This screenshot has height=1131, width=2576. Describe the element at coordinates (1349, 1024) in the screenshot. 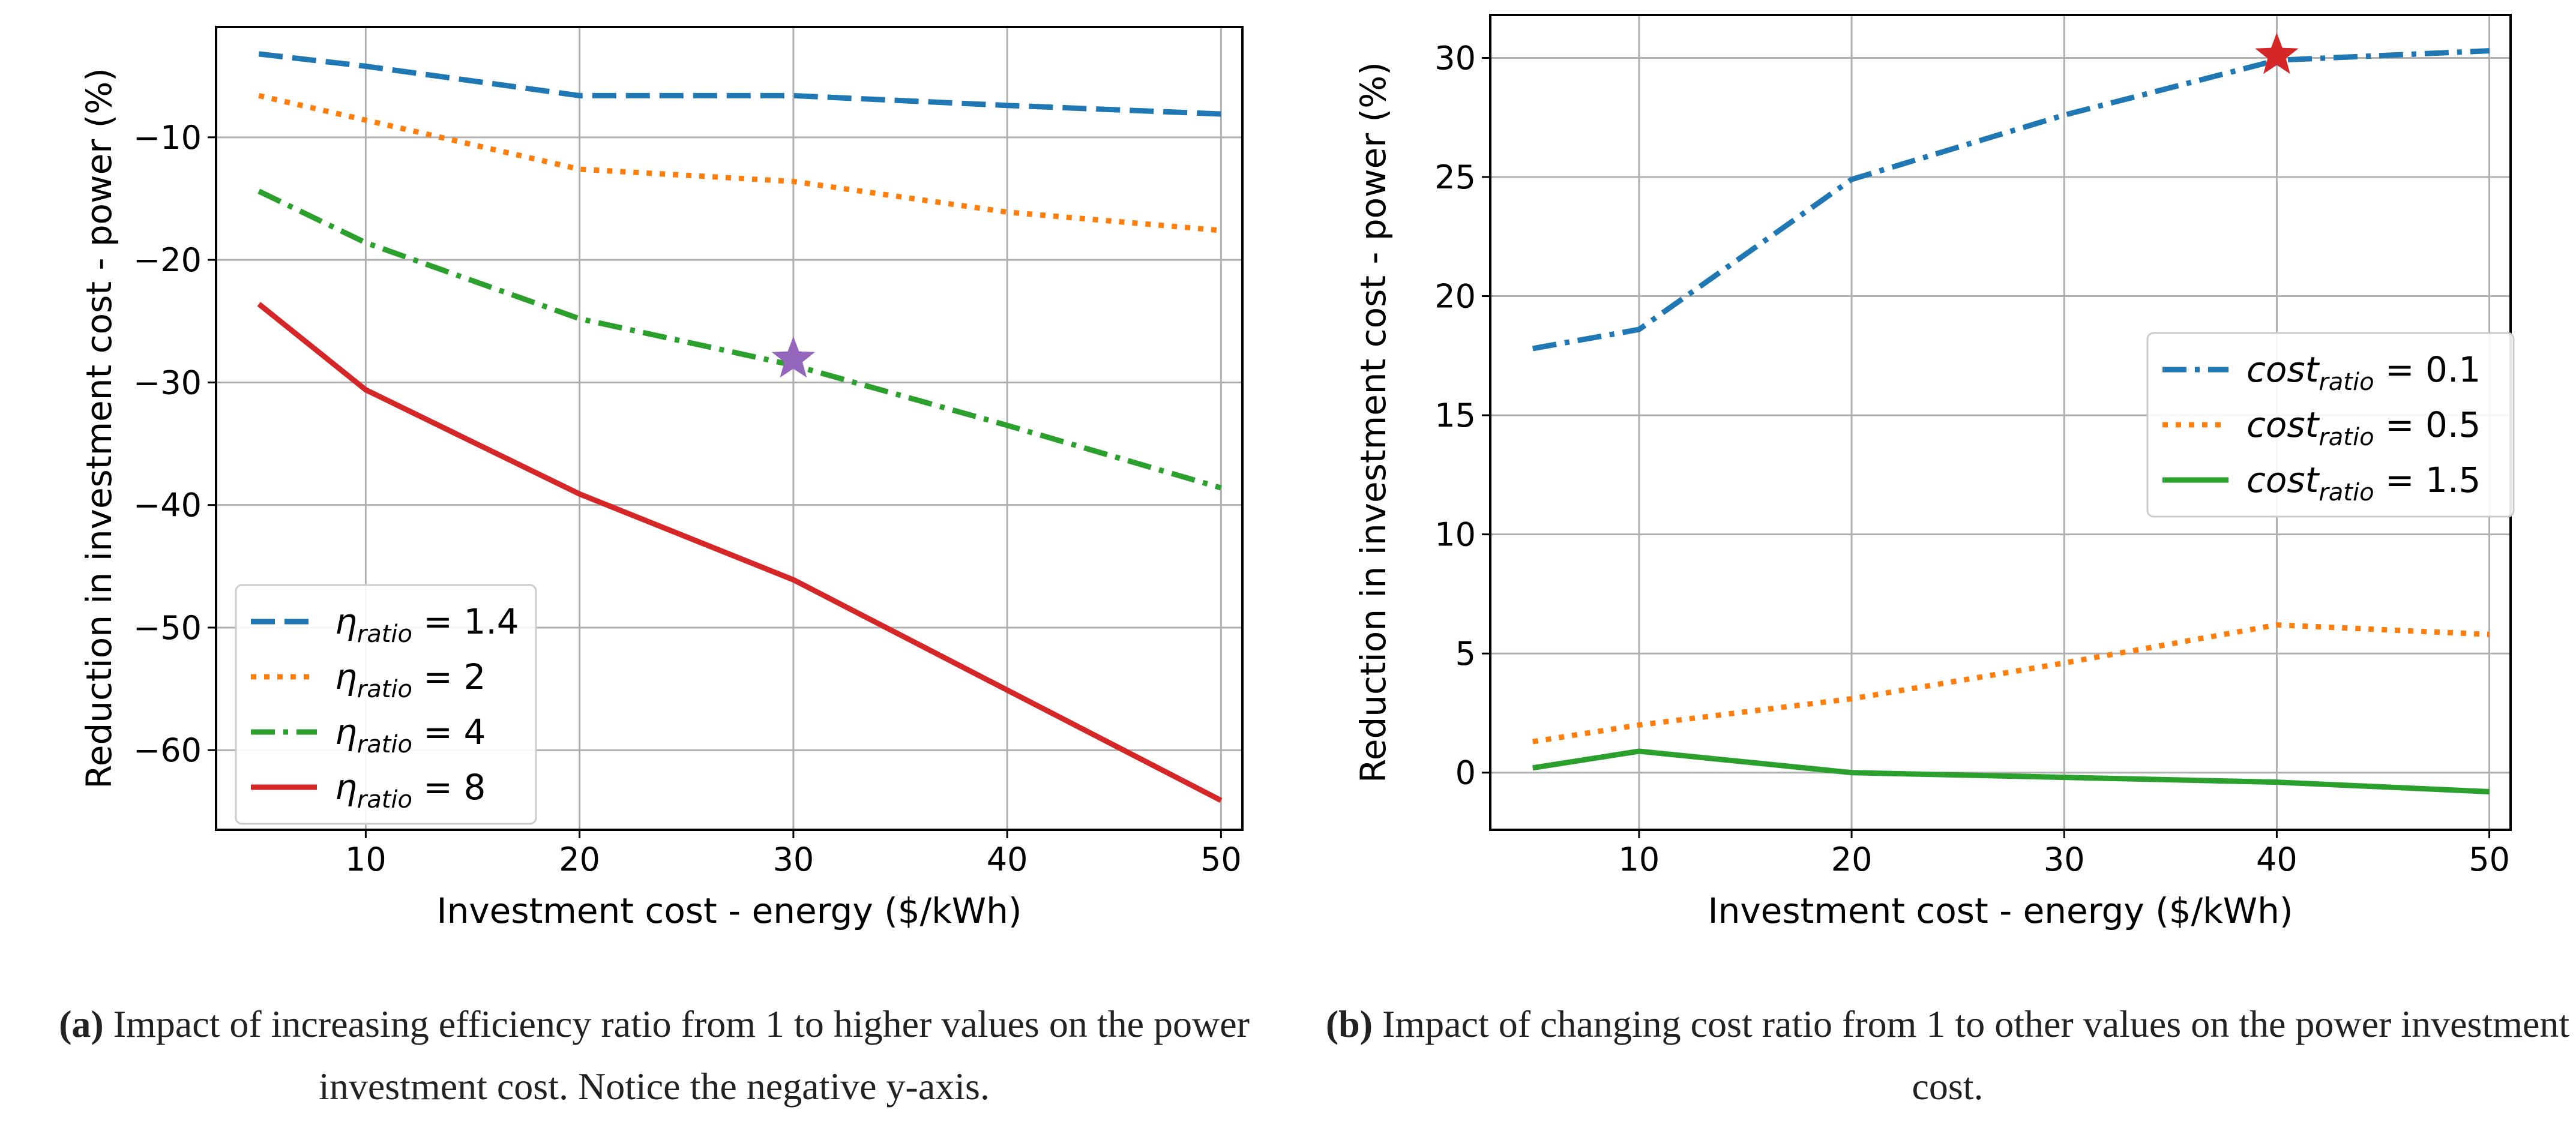

I see `caption-b-label: (b)` at that location.